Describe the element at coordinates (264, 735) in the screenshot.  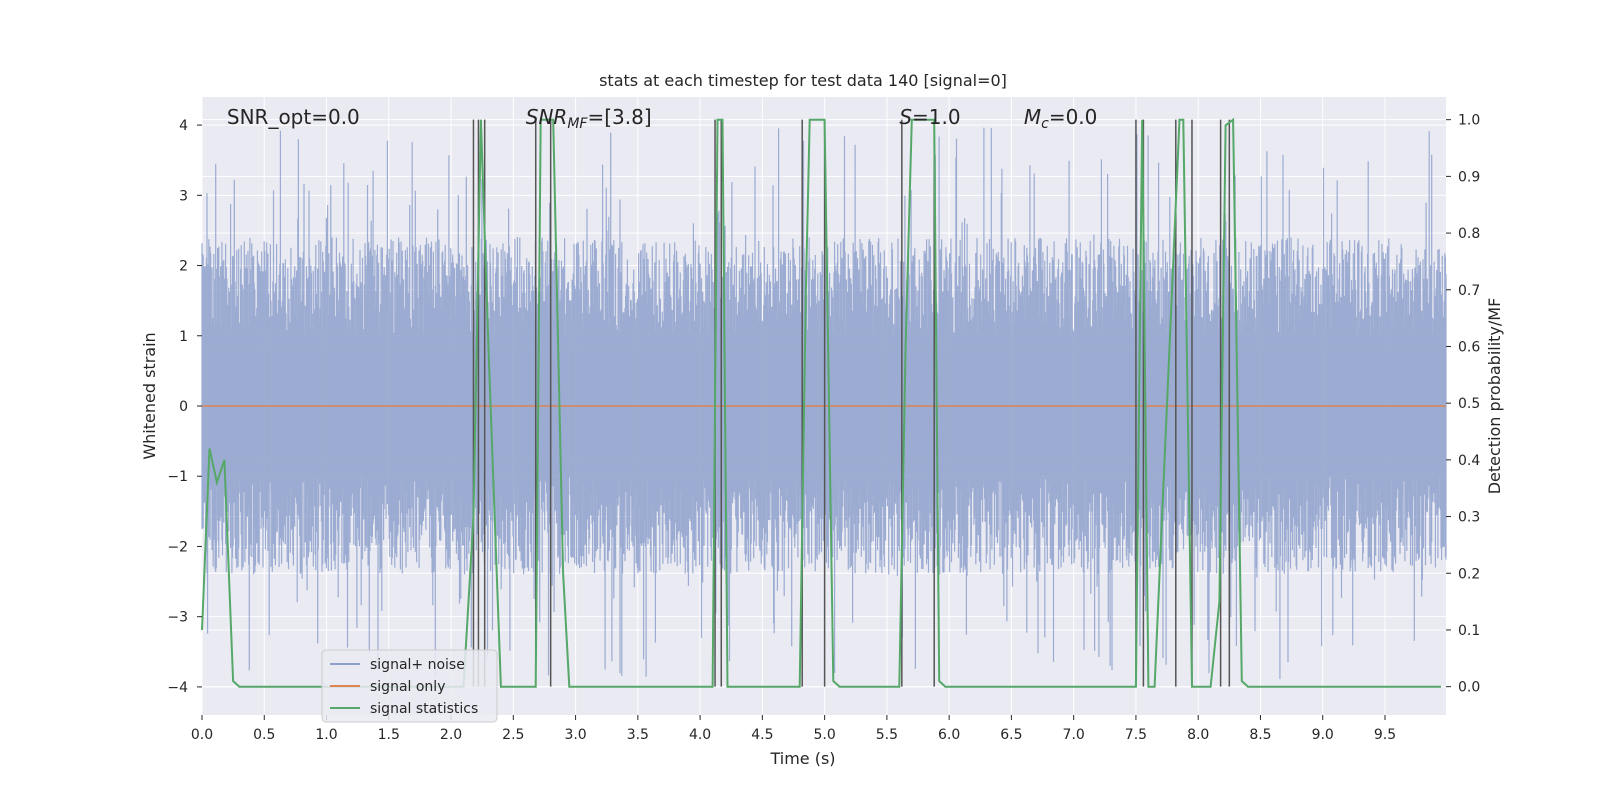
I see `x-tick-label: 0.5` at that location.